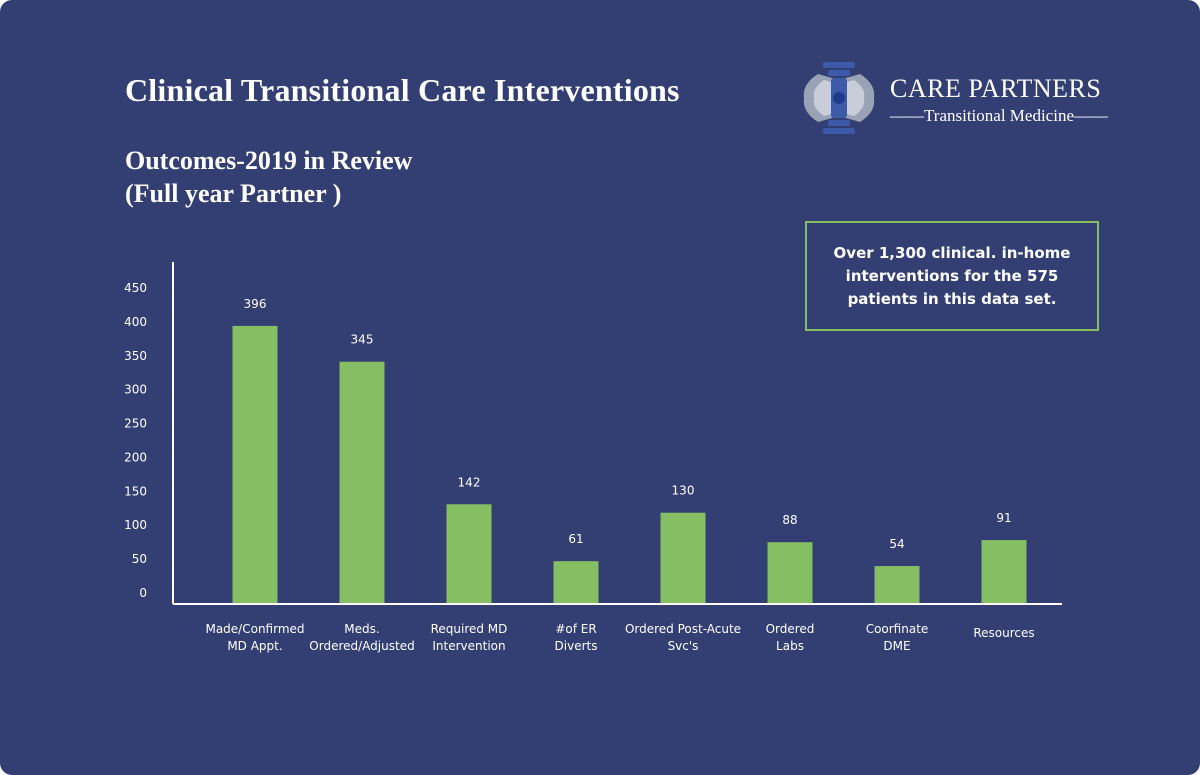  What do you see at coordinates (135, 288) in the screenshot?
I see `y-tick-label: 450` at bounding box center [135, 288].